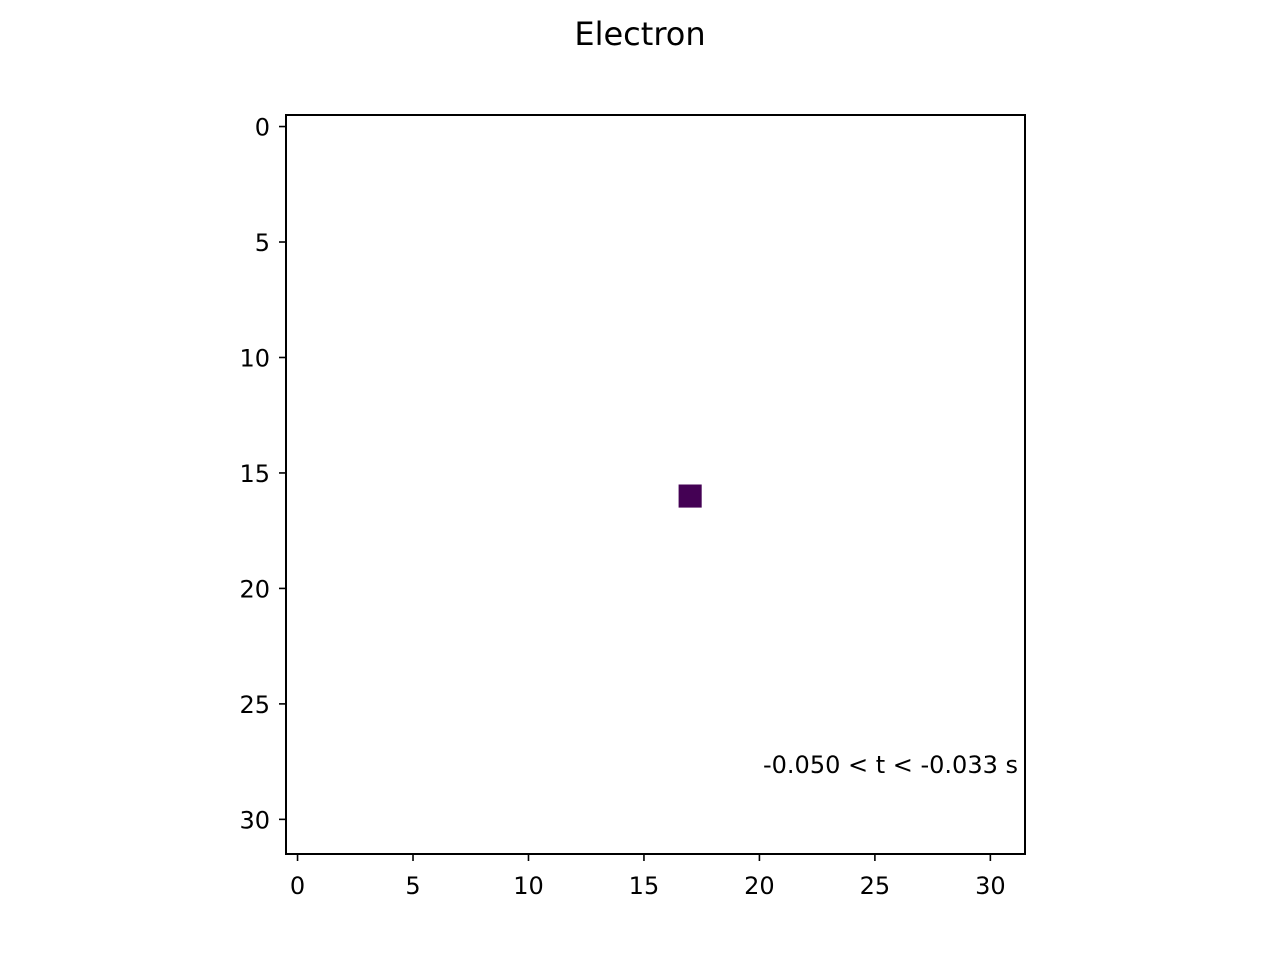  What do you see at coordinates (254, 589) in the screenshot?
I see `y-tick-label: 20` at bounding box center [254, 589].